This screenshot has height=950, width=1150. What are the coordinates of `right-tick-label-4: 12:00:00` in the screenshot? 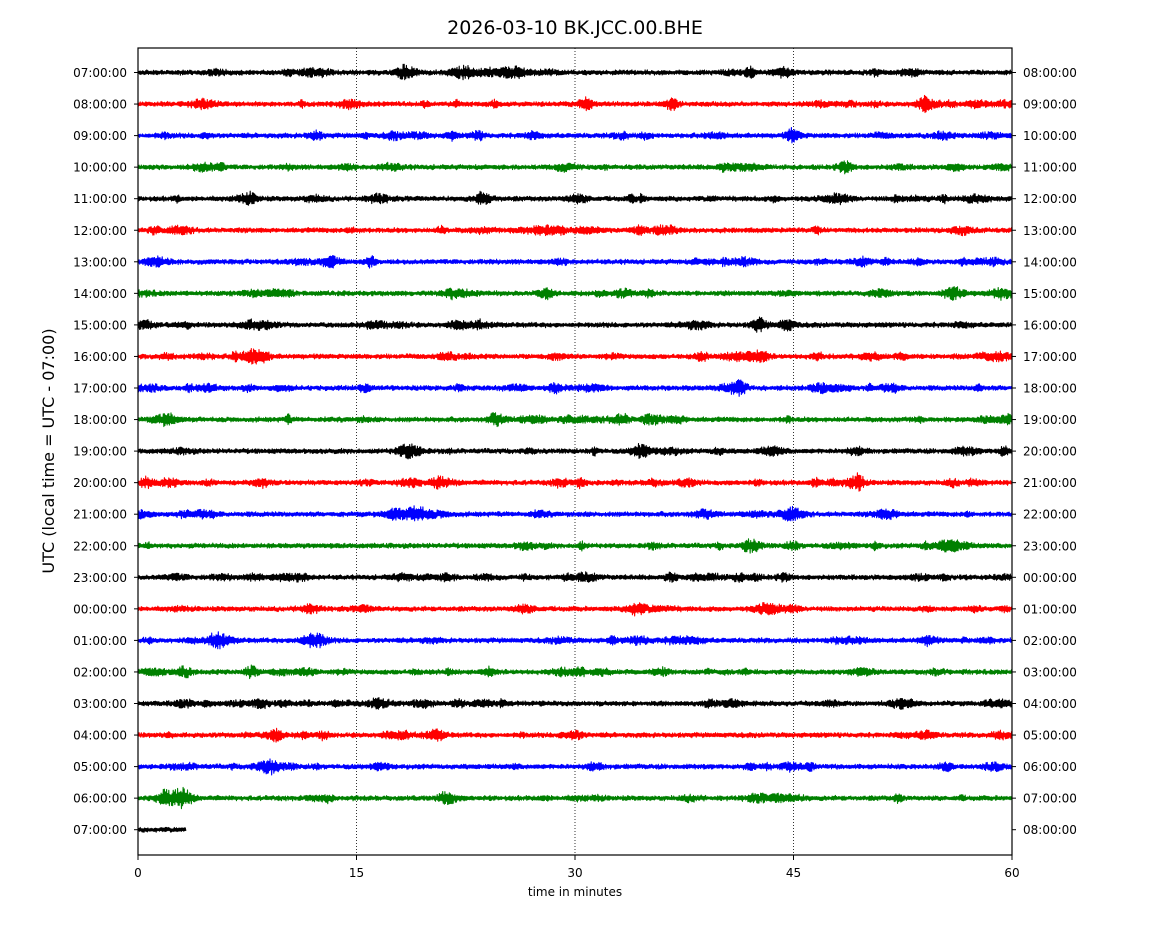 It's located at (1050, 199).